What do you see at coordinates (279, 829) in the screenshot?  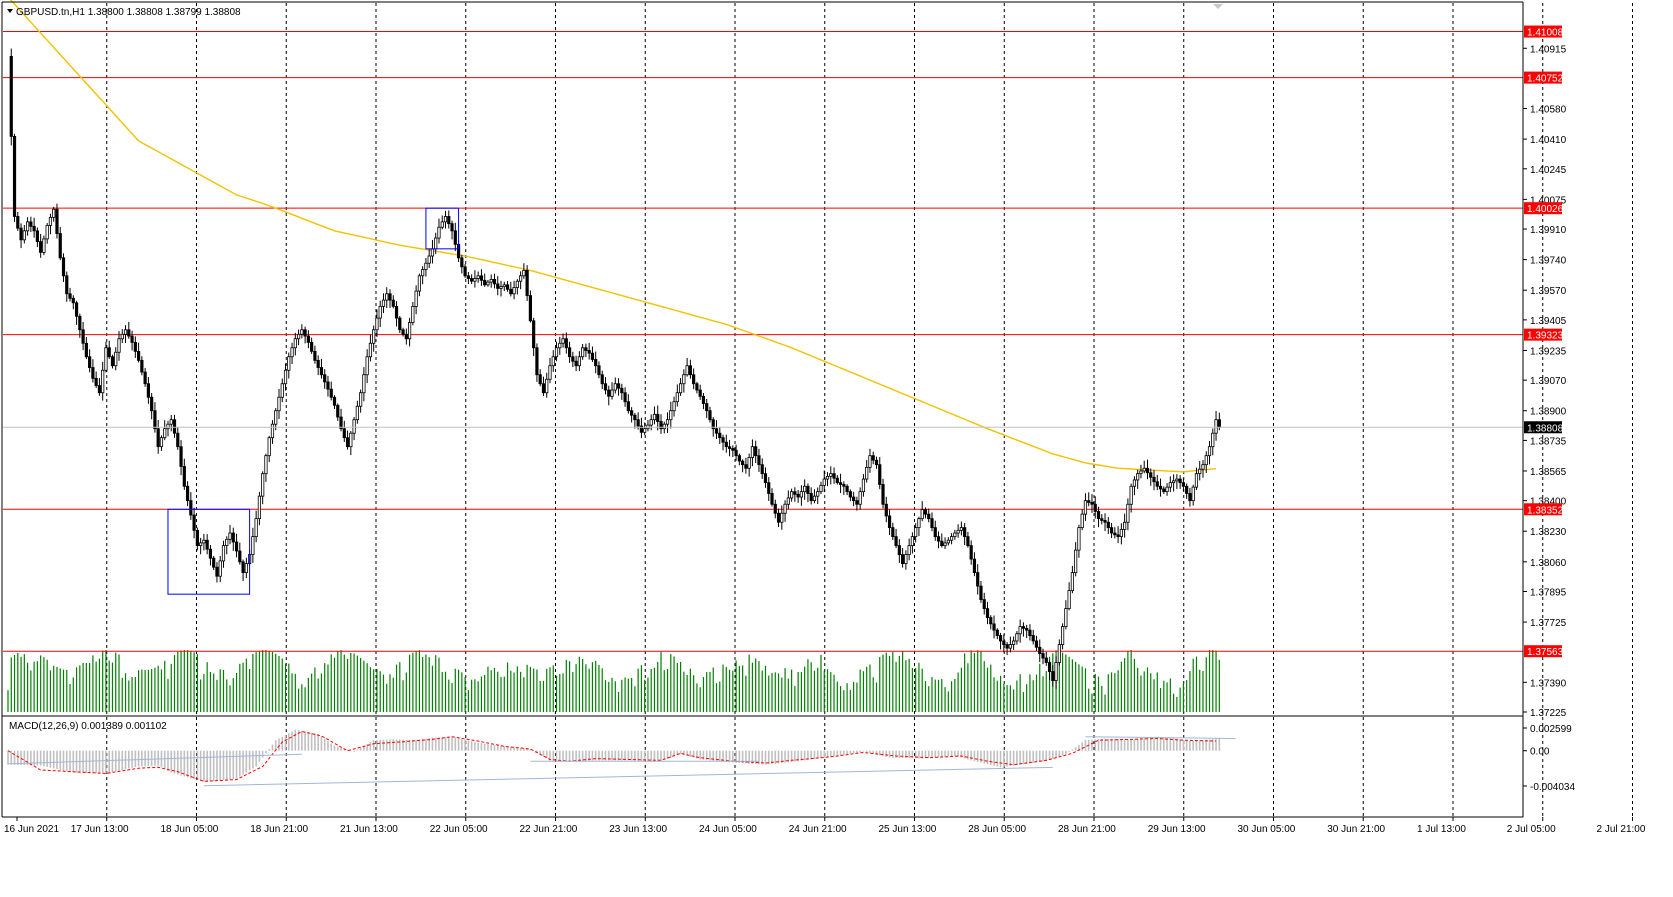 I see `time-label: 18 Jun 21:00` at bounding box center [279, 829].